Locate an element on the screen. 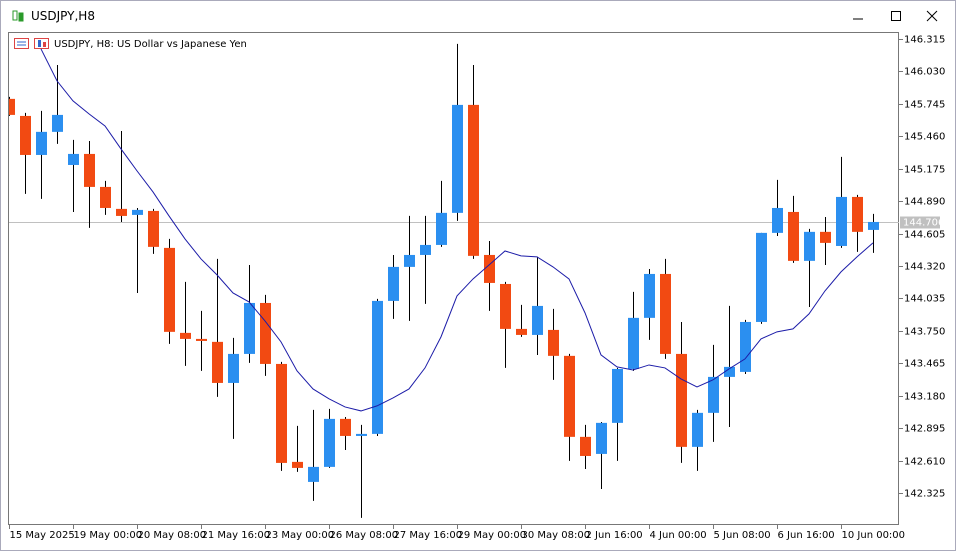  y-tick-label: 145.460 is located at coordinates (924, 137).